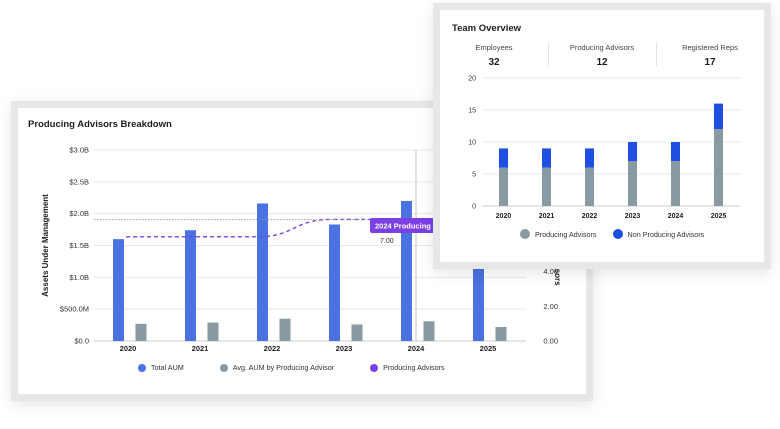 The image size is (780, 429). What do you see at coordinates (472, 111) in the screenshot?
I see `y-tick-label: 15` at bounding box center [472, 111].